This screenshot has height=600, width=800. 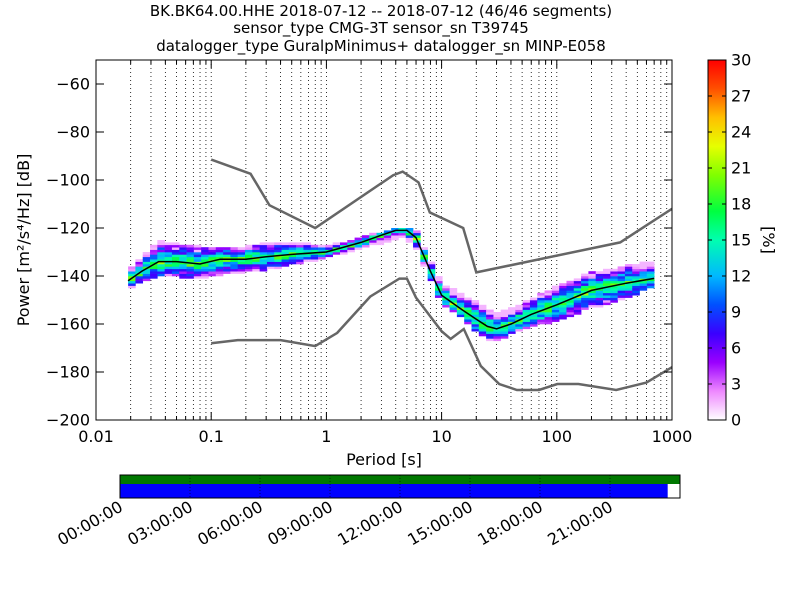 I want to click on timeline-tick-label: 03:00:00, so click(x=160, y=523).